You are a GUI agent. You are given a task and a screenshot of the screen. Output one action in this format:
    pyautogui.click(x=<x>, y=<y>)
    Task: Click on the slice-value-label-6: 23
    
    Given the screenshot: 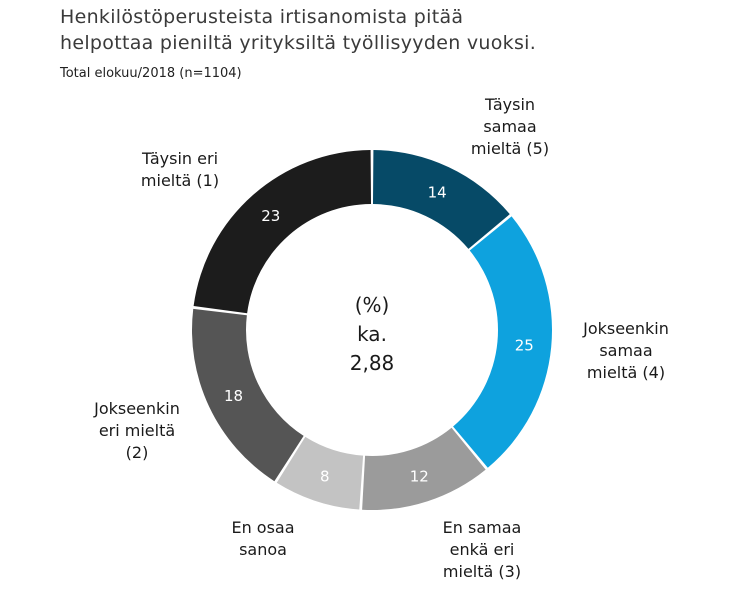 What is the action you would take?
    pyautogui.click(x=270, y=216)
    